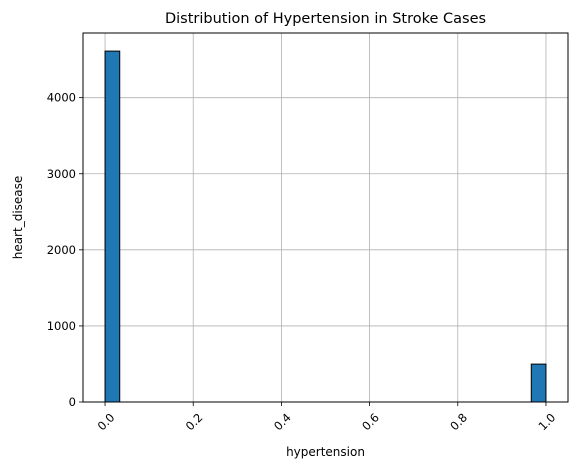 This screenshot has width=580, height=466. What do you see at coordinates (325, 452) in the screenshot?
I see `x-axis-label: hypertension` at bounding box center [325, 452].